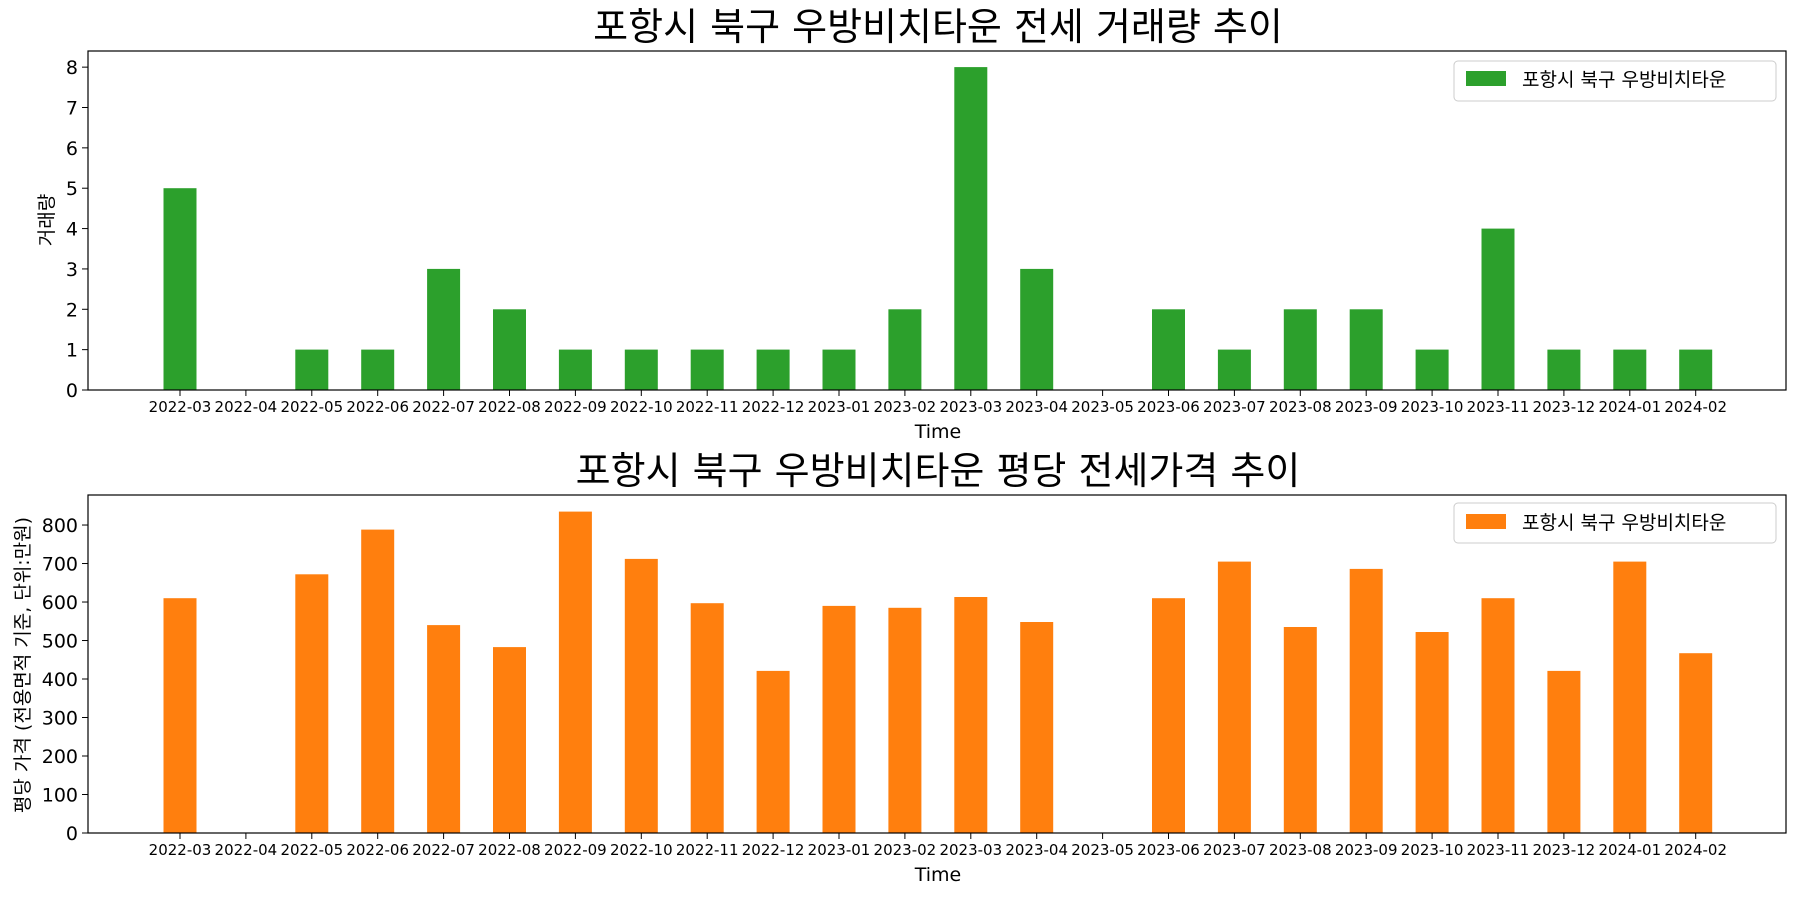  What do you see at coordinates (1300, 407) in the screenshot?
I see `volume-xtick-label: 2023-08` at bounding box center [1300, 407].